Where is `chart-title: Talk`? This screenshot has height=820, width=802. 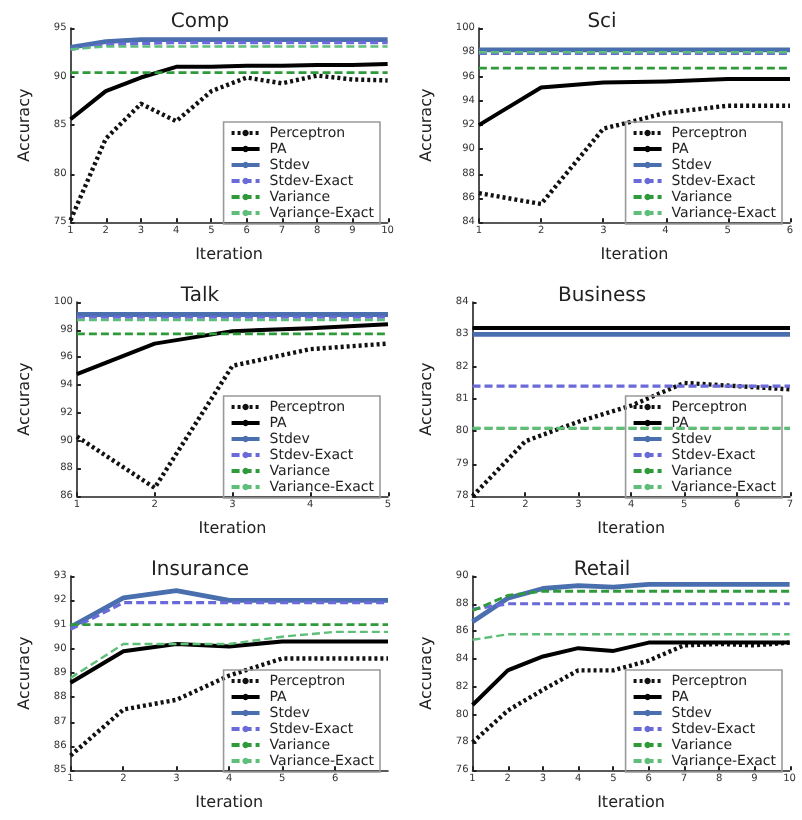
chart-title: Talk is located at coordinates (199, 296).